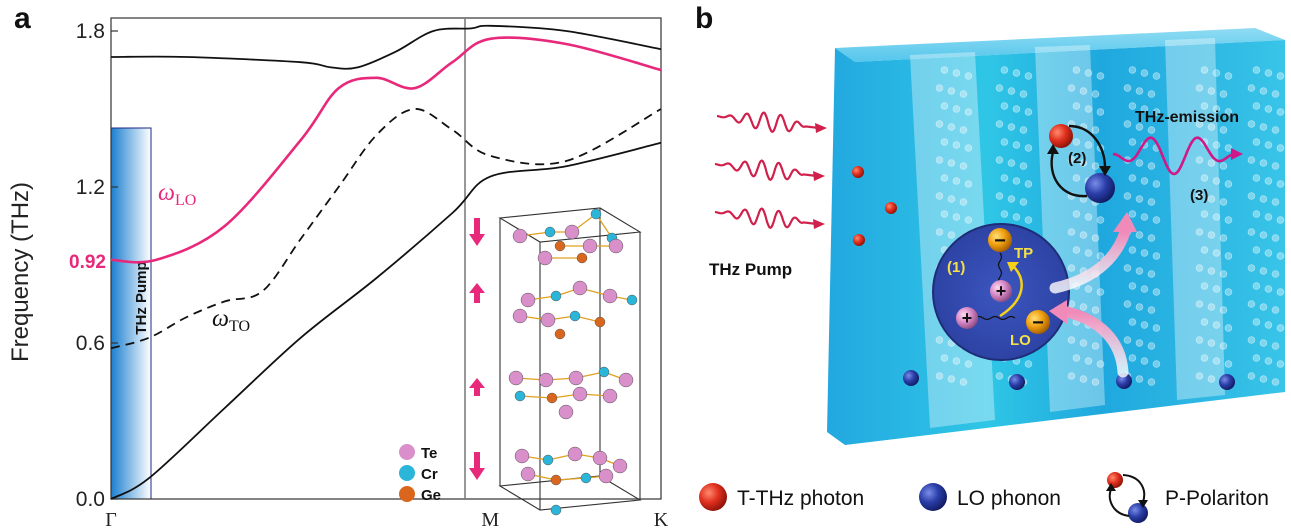 Image resolution: width=1291 pixels, height=531 pixels. Describe the element at coordinates (431, 495) in the screenshot. I see `legend-ge: Ge` at that location.